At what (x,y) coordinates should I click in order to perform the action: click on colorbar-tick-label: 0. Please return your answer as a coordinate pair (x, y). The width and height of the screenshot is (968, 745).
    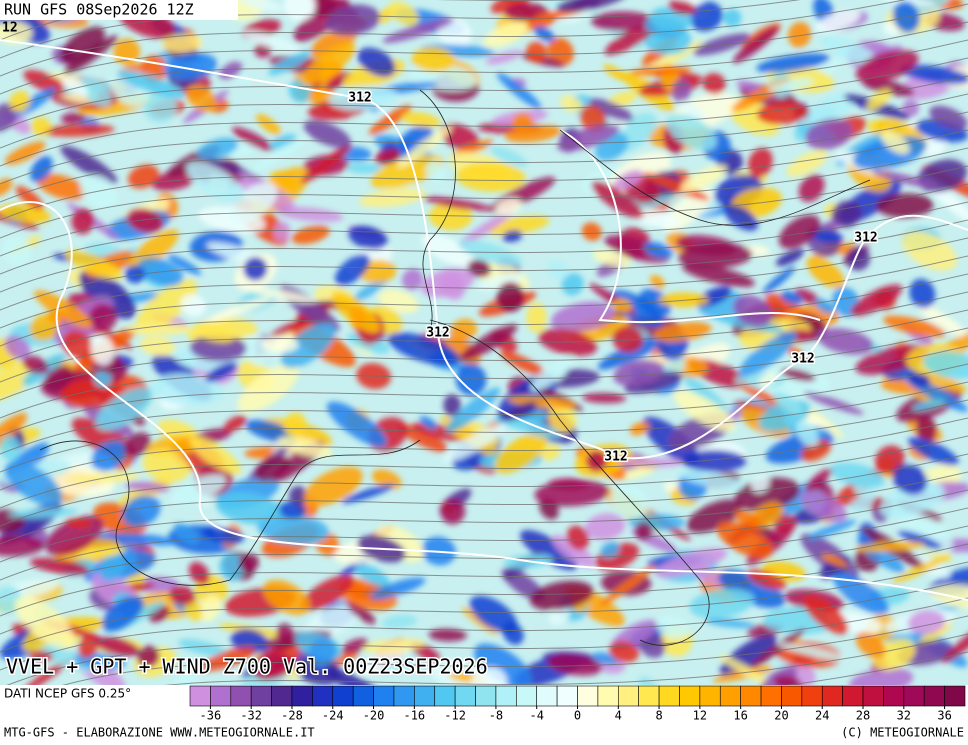
    Looking at the image, I should click on (577, 716).